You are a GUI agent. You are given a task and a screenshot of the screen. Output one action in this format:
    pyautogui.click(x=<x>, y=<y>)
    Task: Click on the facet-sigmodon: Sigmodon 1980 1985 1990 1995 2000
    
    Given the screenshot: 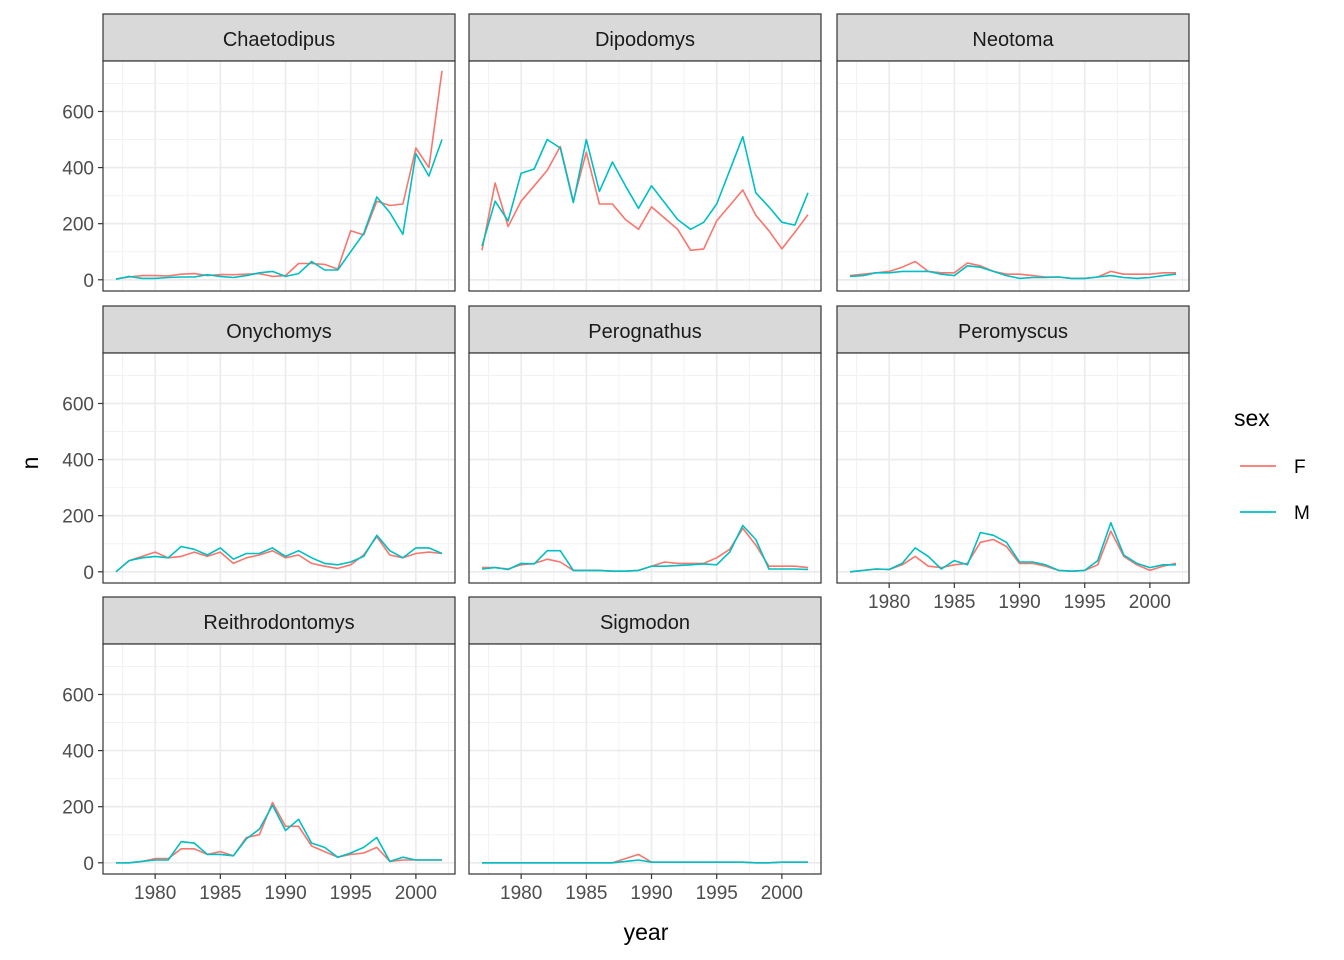 What is the action you would take?
    pyautogui.click(x=645, y=750)
    